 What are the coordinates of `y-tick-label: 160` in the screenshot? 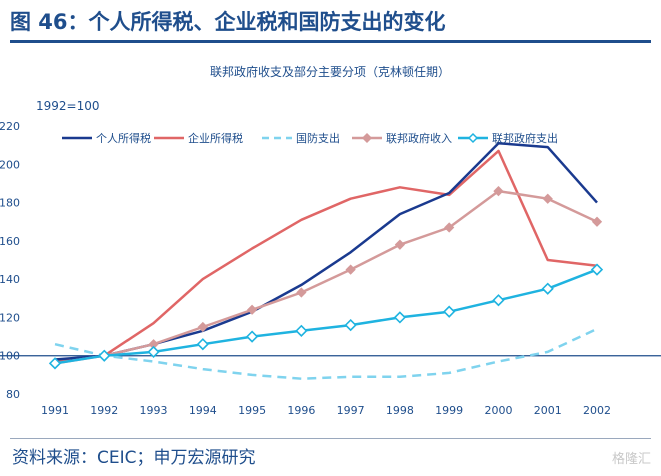 It's located at (10, 241).